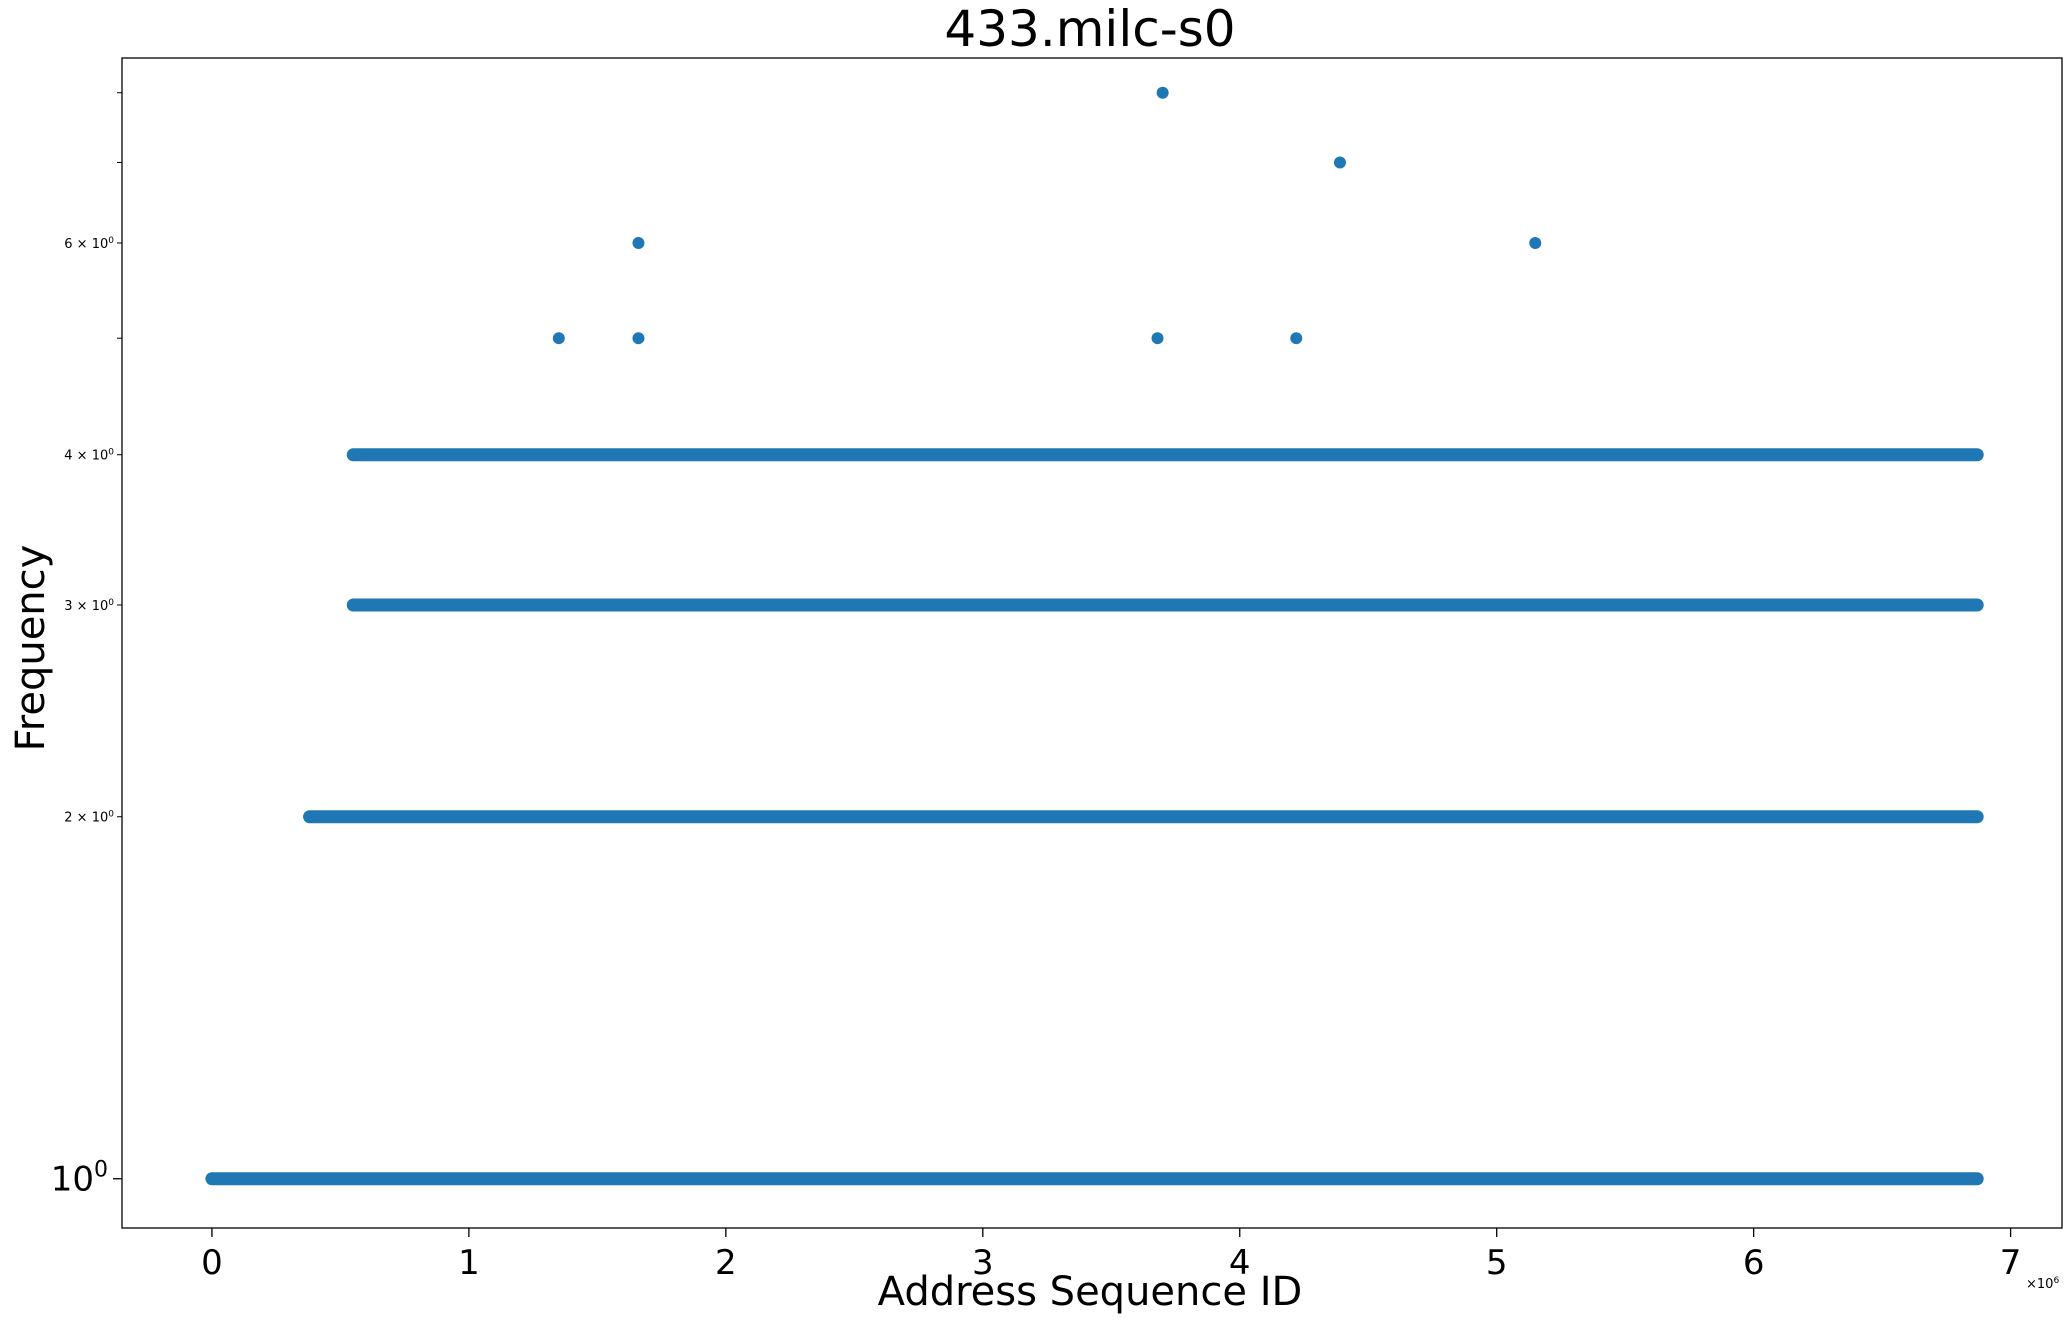 The image size is (2068, 1324). What do you see at coordinates (89, 606) in the screenshot?
I see `y-minor-tick-label: 3 × 100` at bounding box center [89, 606].